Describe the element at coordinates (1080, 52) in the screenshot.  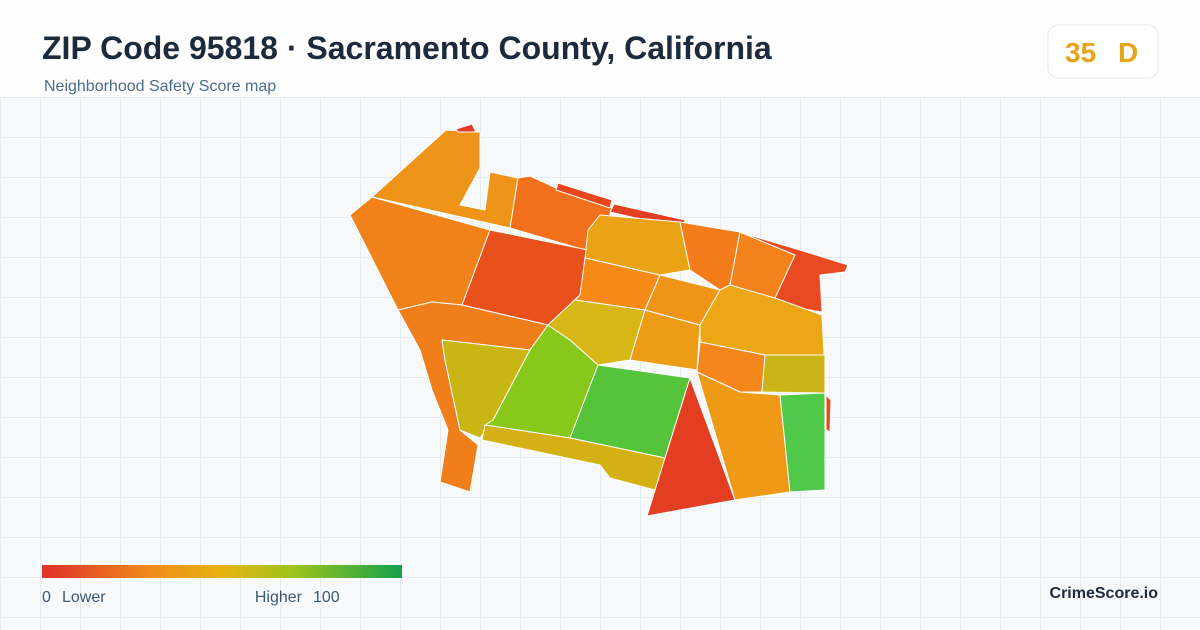
I see `score-value: 35` at that location.